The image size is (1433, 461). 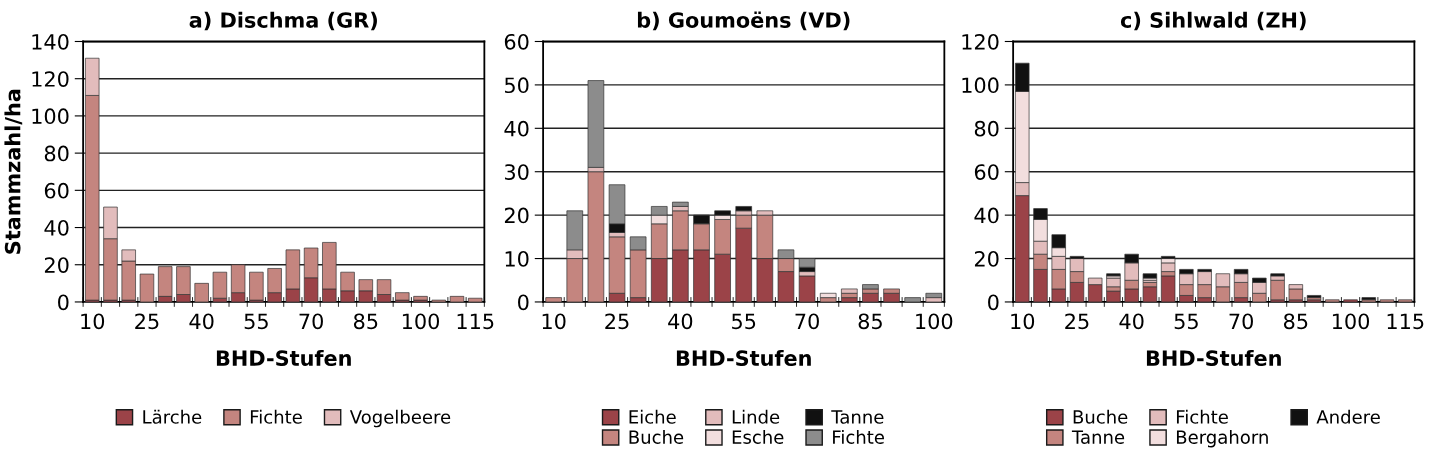 I want to click on y-tick-label: 30, so click(x=516, y=172).